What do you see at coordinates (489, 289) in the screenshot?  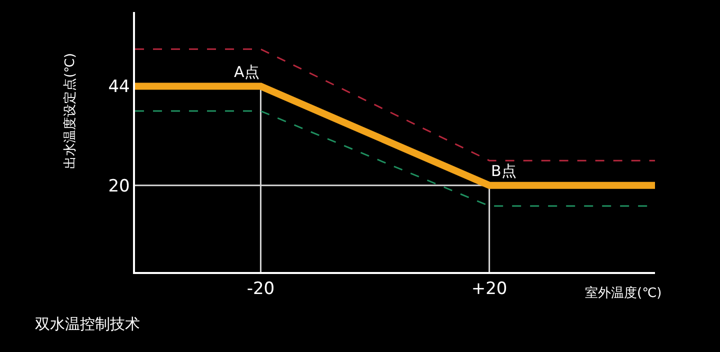 I see `x-tick-label: +20` at bounding box center [489, 289].